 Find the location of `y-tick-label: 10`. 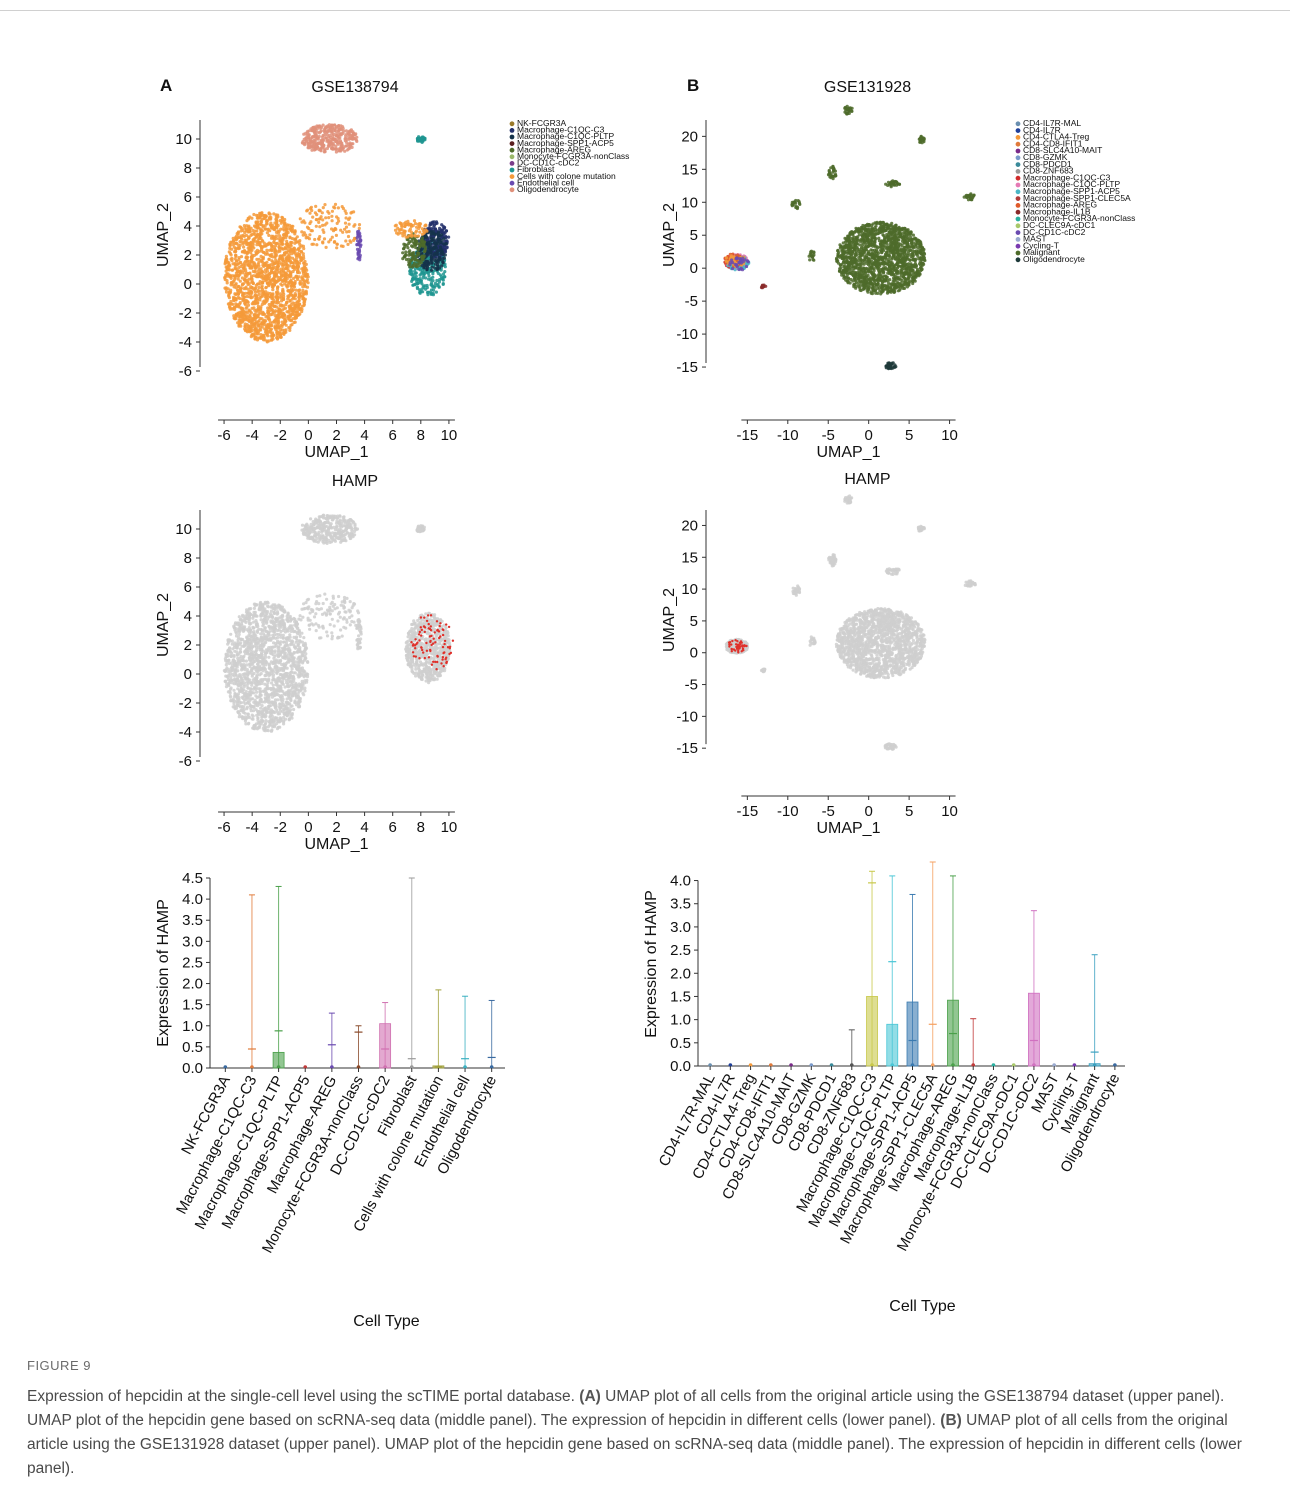

y-tick-label: 10 is located at coordinates (689, 202).